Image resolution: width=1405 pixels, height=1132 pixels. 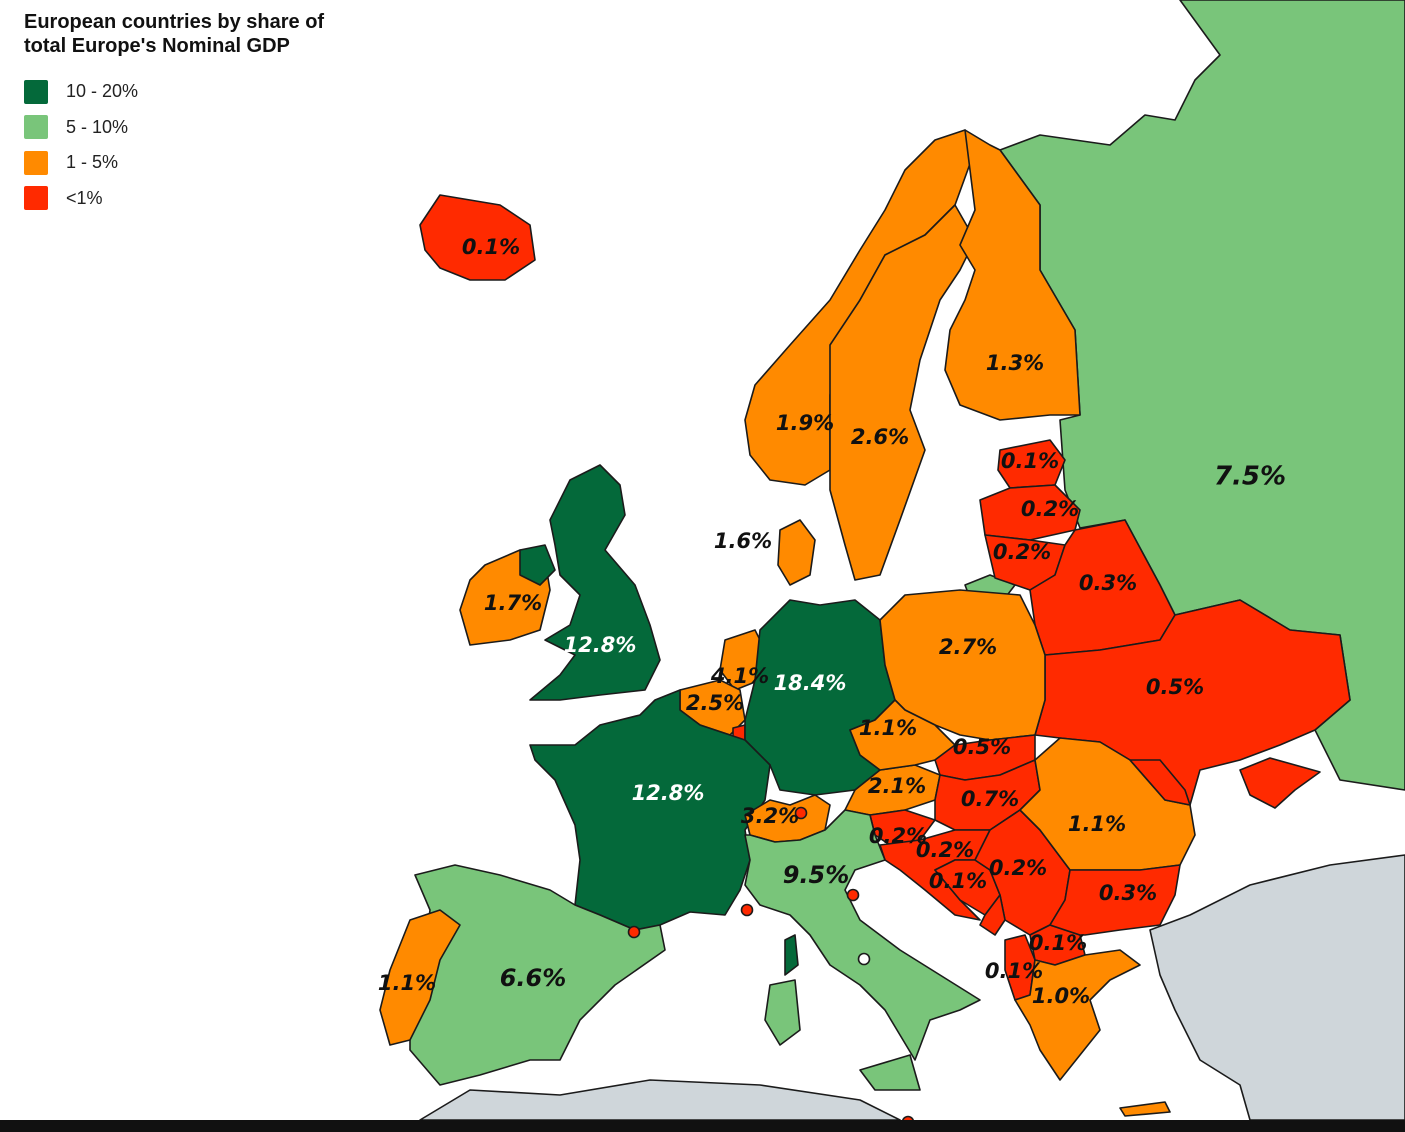 What do you see at coordinates (660, 1100) in the screenshot?
I see `north-africa-area` at bounding box center [660, 1100].